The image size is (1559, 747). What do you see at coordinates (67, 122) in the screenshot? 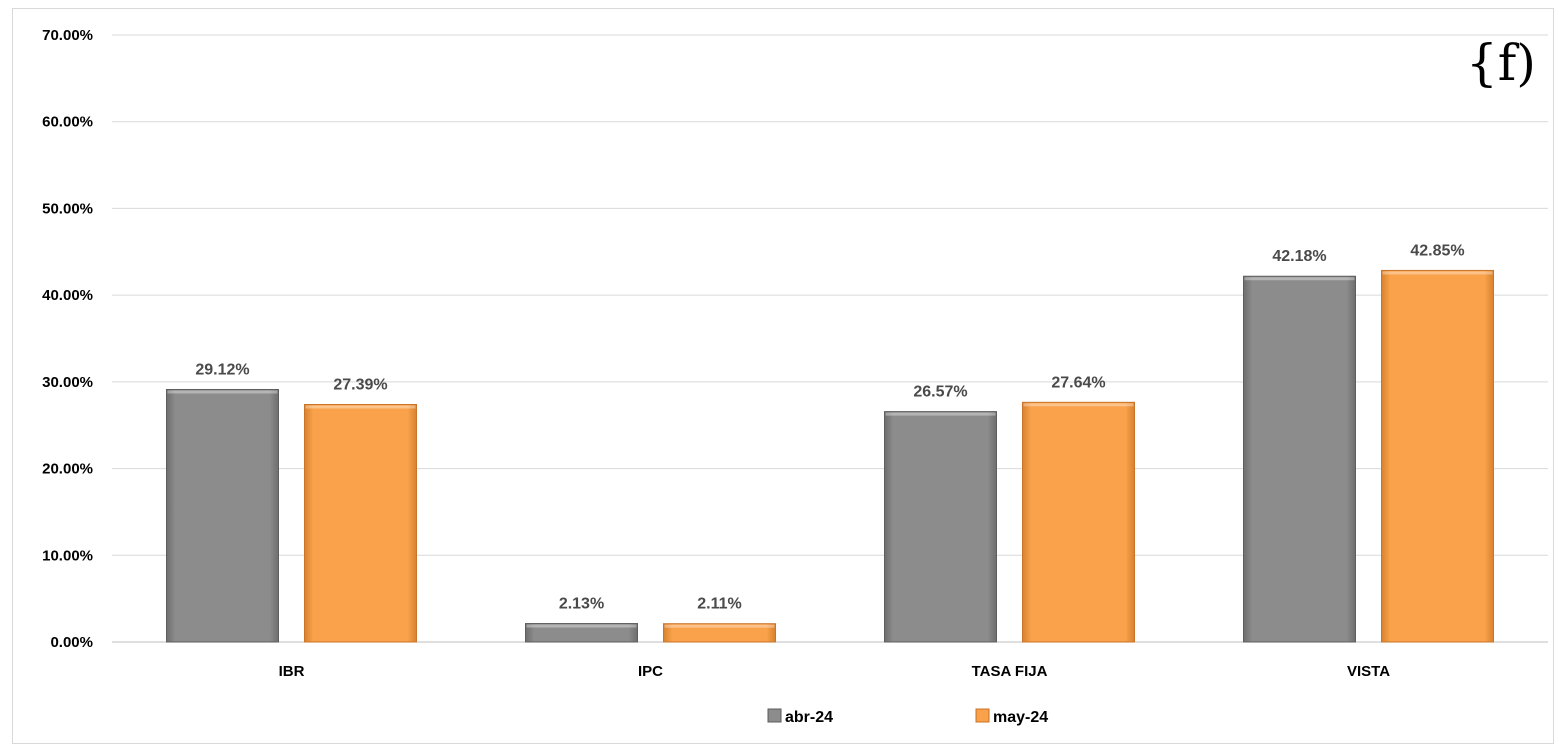
I see `y-tick-label: 60.00%` at bounding box center [67, 122].